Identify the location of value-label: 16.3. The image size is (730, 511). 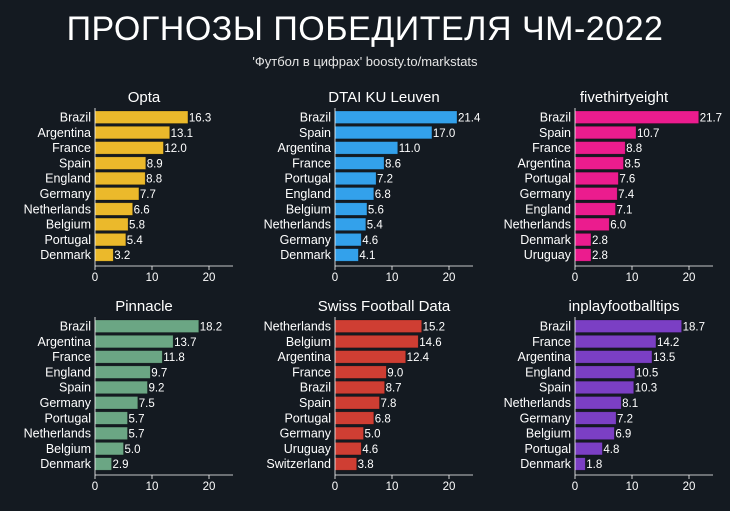
(200, 119).